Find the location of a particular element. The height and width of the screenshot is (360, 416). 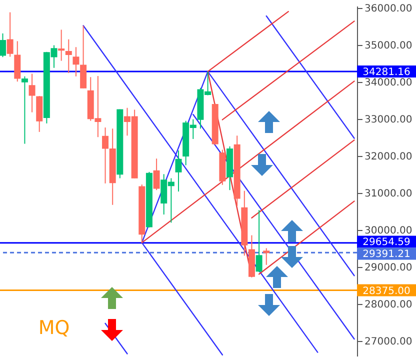

y-tick-label: 33000.00 is located at coordinates (388, 120).